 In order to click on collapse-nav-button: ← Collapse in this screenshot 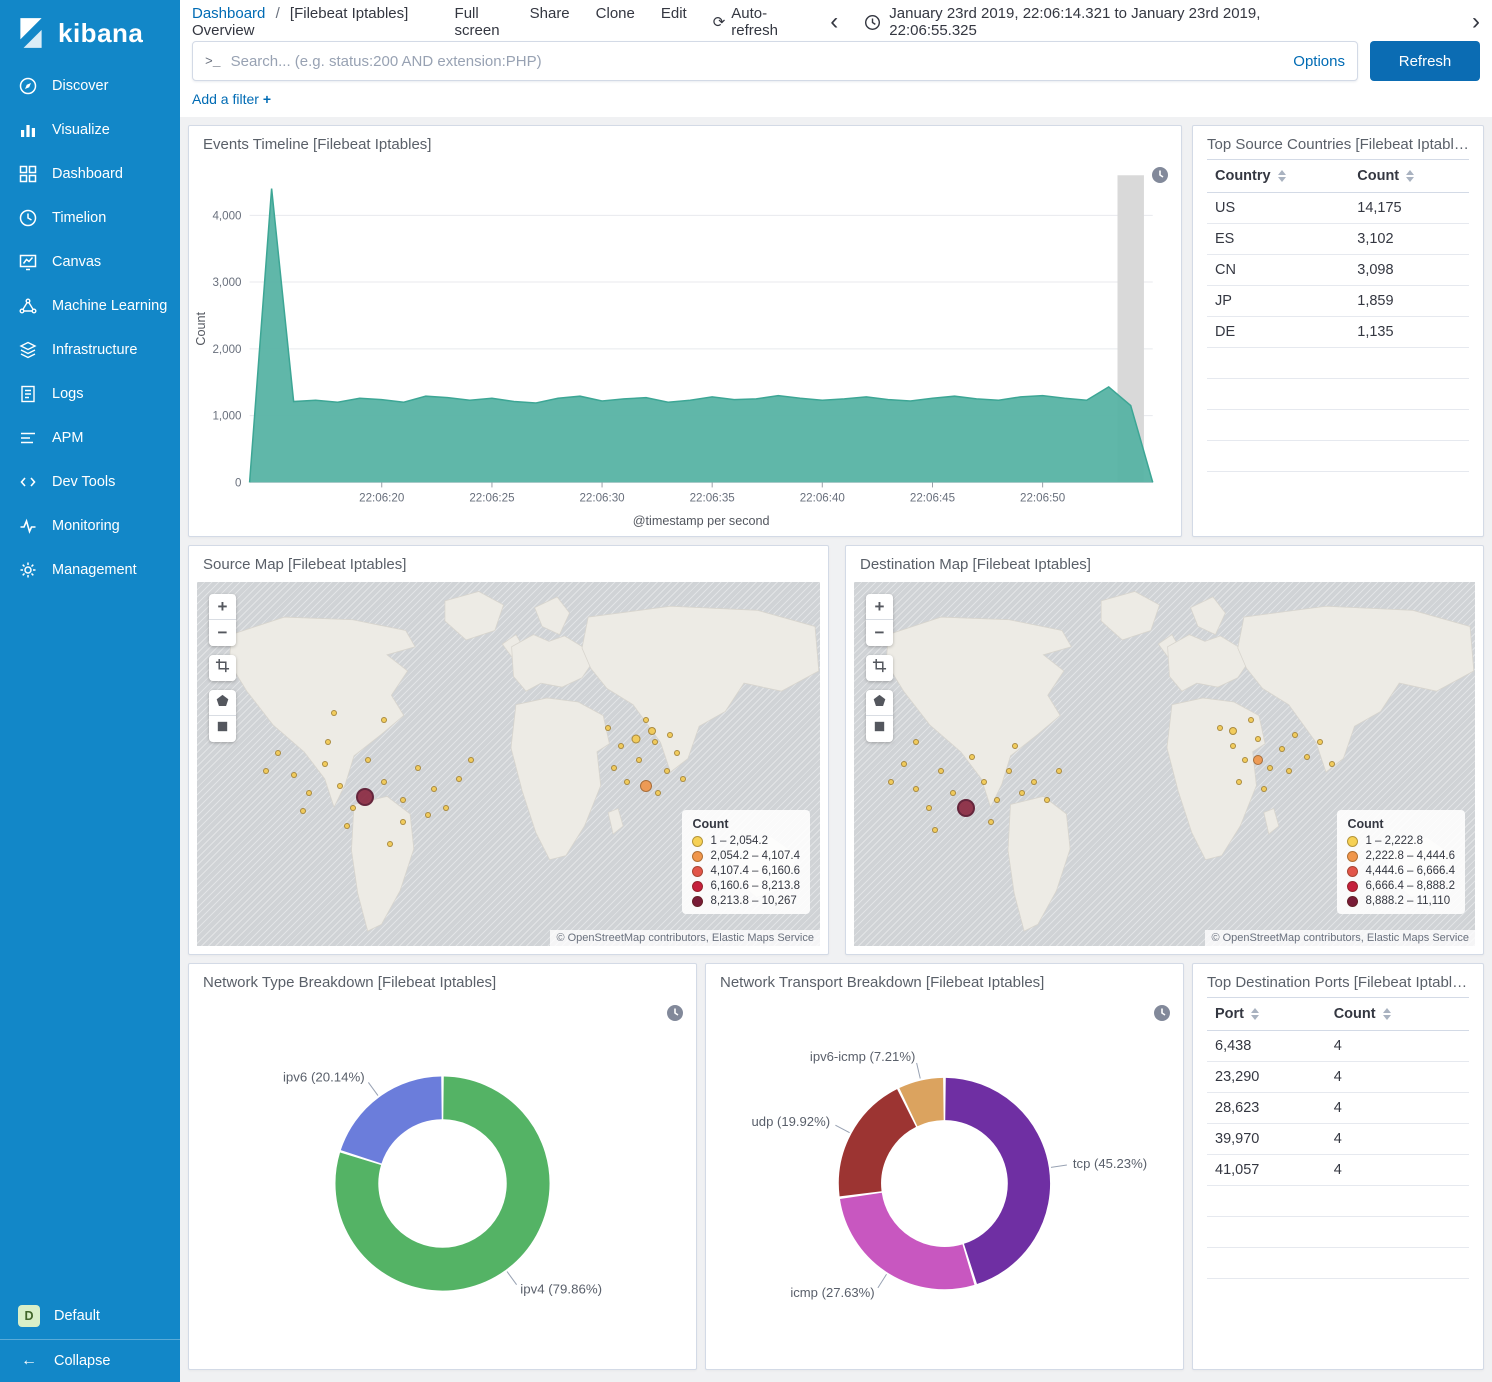, I will do `click(90, 1360)`.